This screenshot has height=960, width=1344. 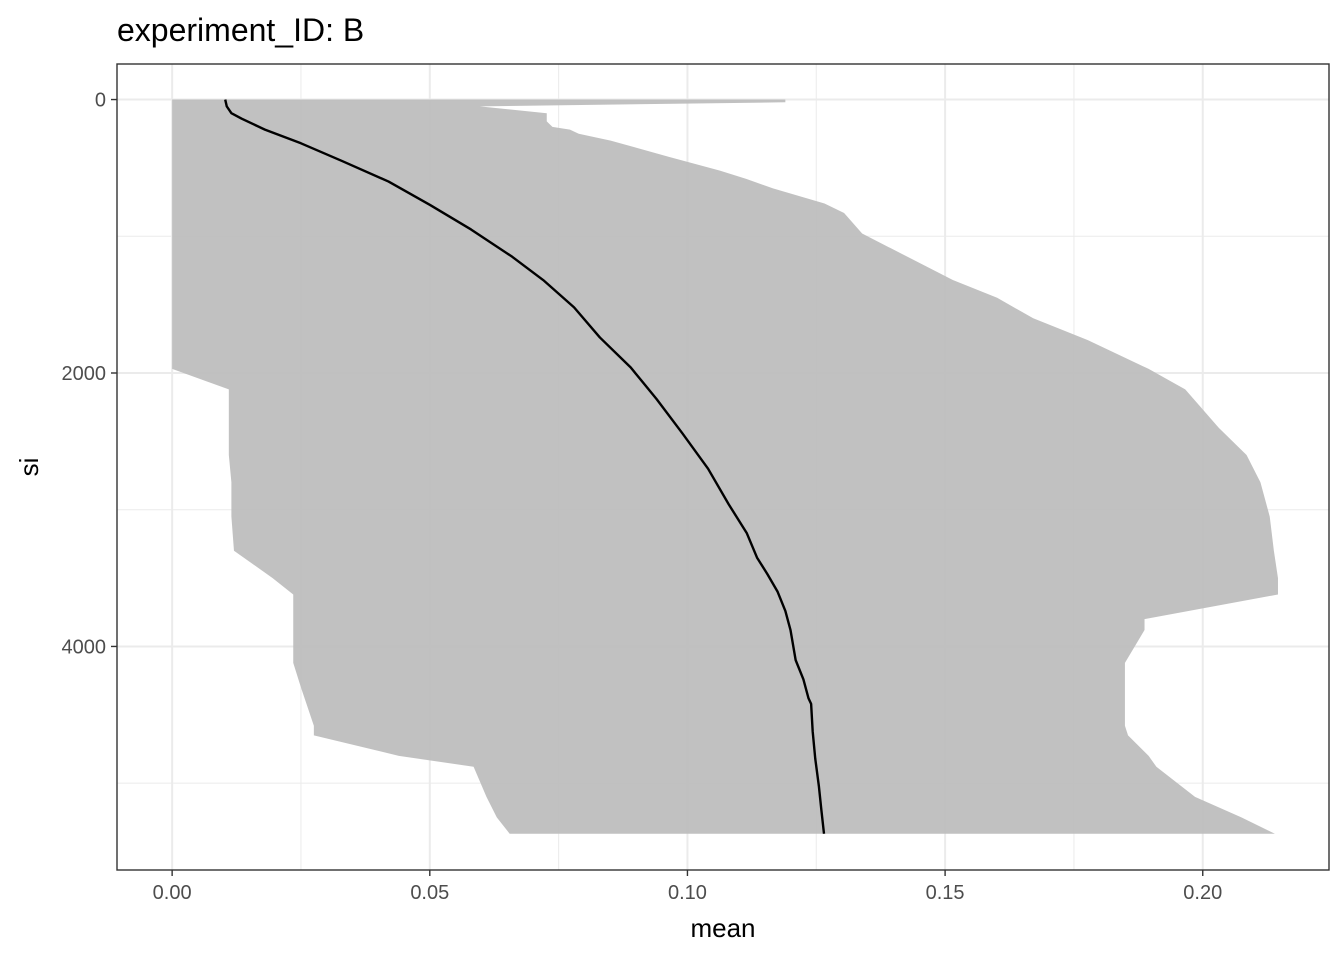 I want to click on y-axis-title: si, so click(x=29, y=467).